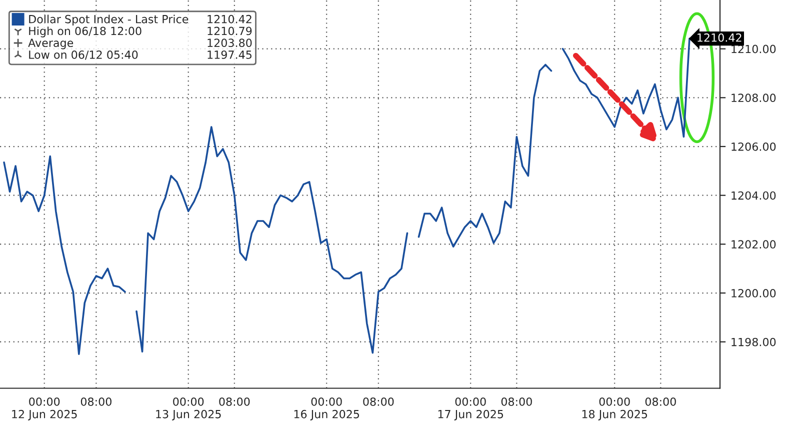 Image resolution: width=800 pixels, height=429 pixels. I want to click on annotation: 1210.79, so click(230, 31).